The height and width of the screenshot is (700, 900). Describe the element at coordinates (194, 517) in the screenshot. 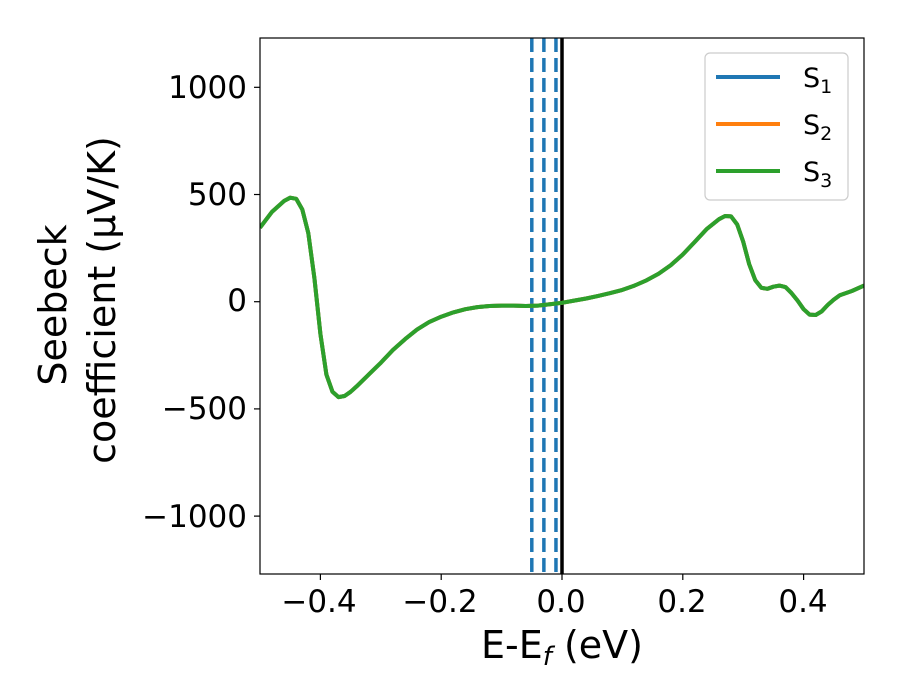

I see `y-tick-label-1: −1000` at that location.